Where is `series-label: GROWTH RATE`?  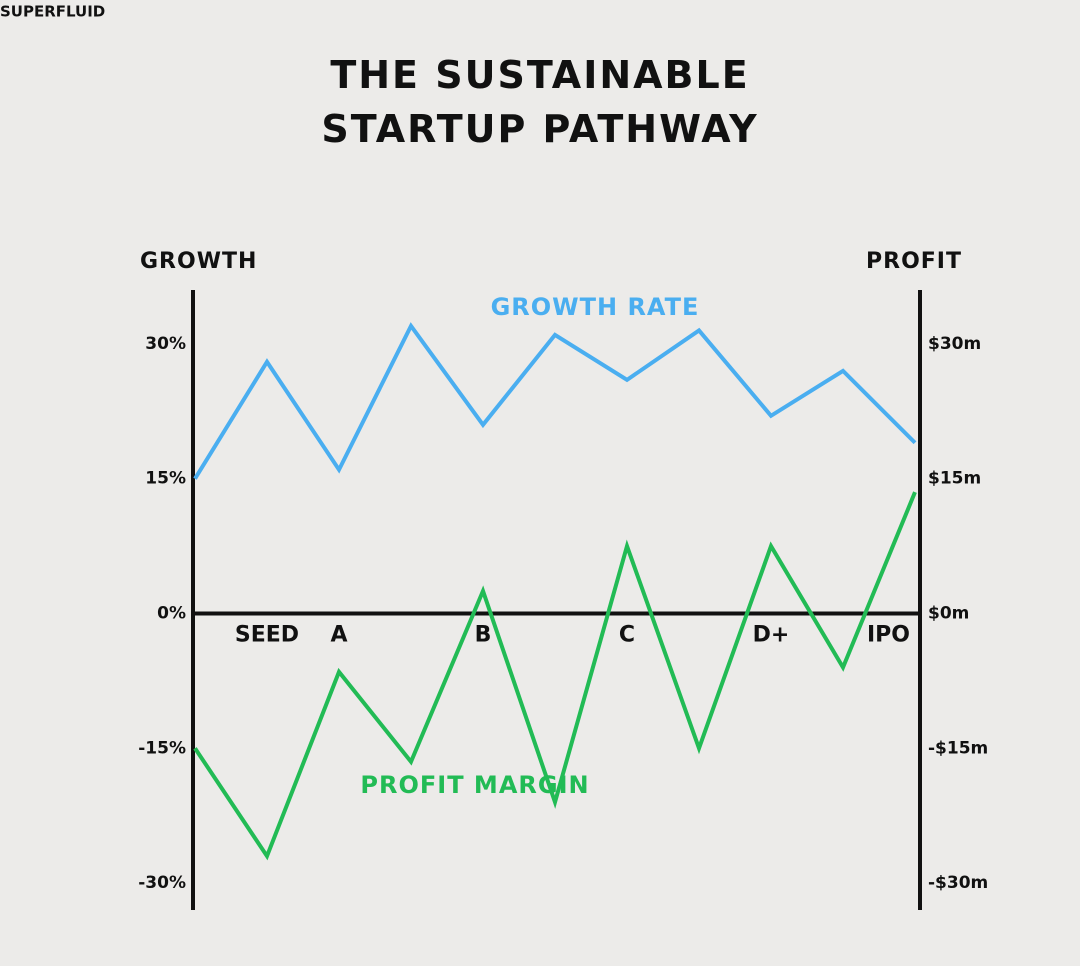 series-label: GROWTH RATE is located at coordinates (595, 307).